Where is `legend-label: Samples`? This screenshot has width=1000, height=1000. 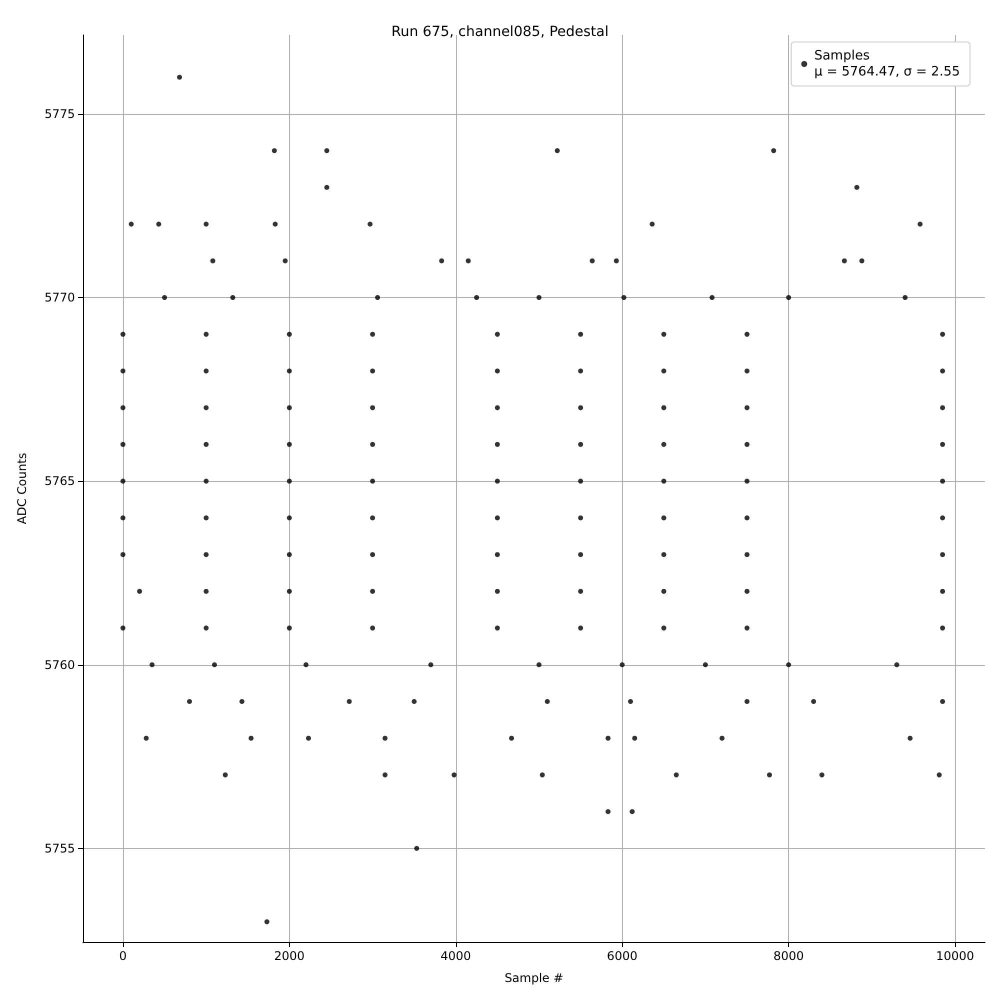 legend-label: Samples is located at coordinates (842, 56).